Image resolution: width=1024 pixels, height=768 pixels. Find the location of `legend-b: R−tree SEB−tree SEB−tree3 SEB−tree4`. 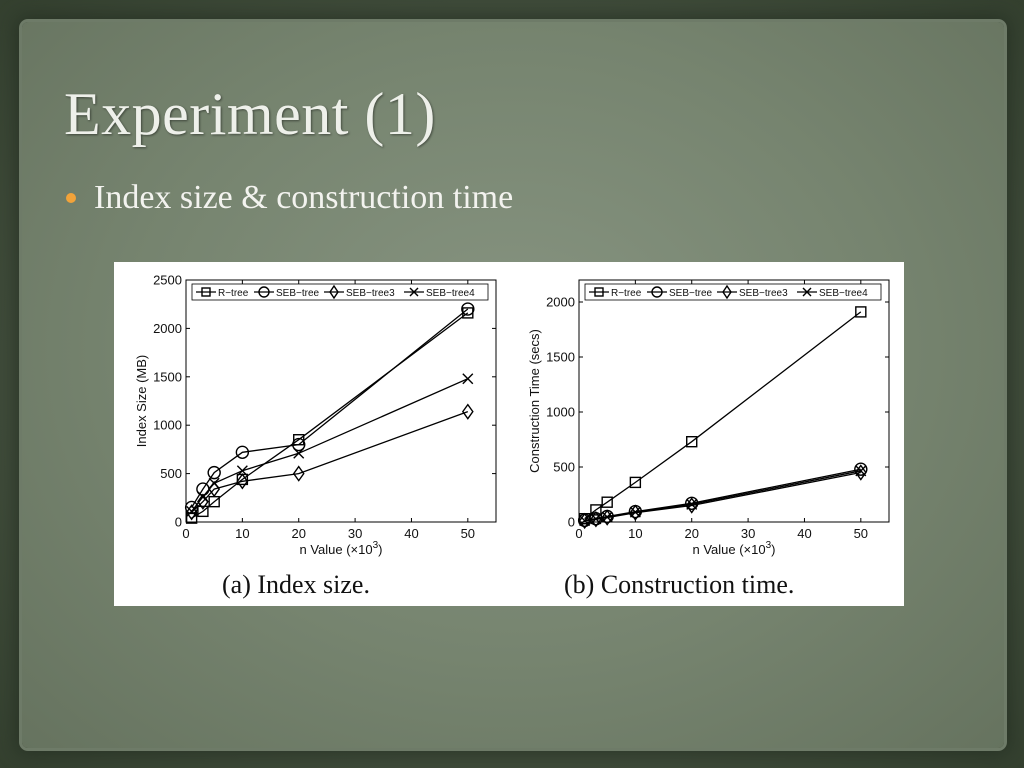

legend-b: R−tree SEB−tree SEB−tree3 SEB−tree4 is located at coordinates (733, 292).